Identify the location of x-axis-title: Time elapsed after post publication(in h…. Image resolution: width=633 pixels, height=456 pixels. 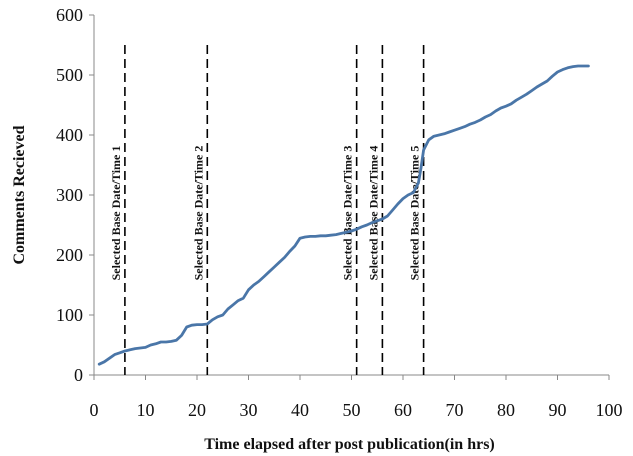
(349, 444).